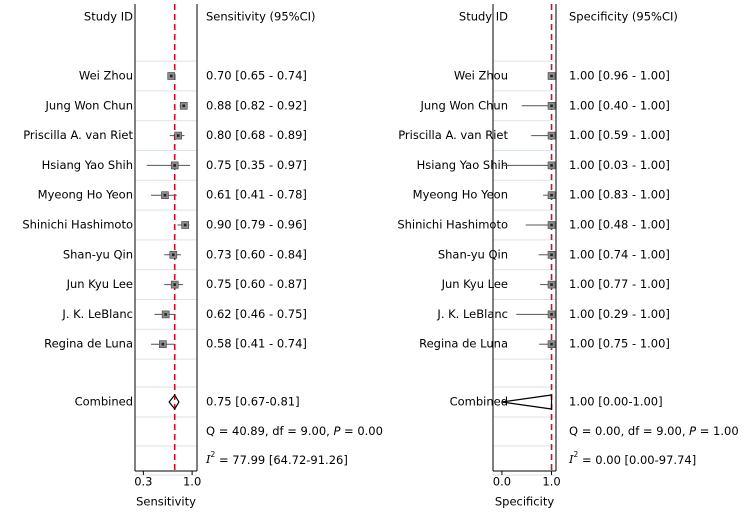 This screenshot has width=744, height=517. I want to click on study-estimate-label: 1.00 [0.77 - 1.00], so click(619, 284).